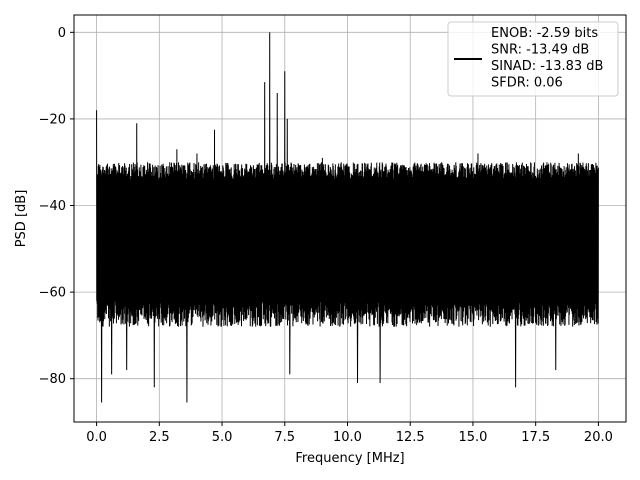  Describe the element at coordinates (410, 437) in the screenshot. I see `x-tick-label: 12.5` at that location.